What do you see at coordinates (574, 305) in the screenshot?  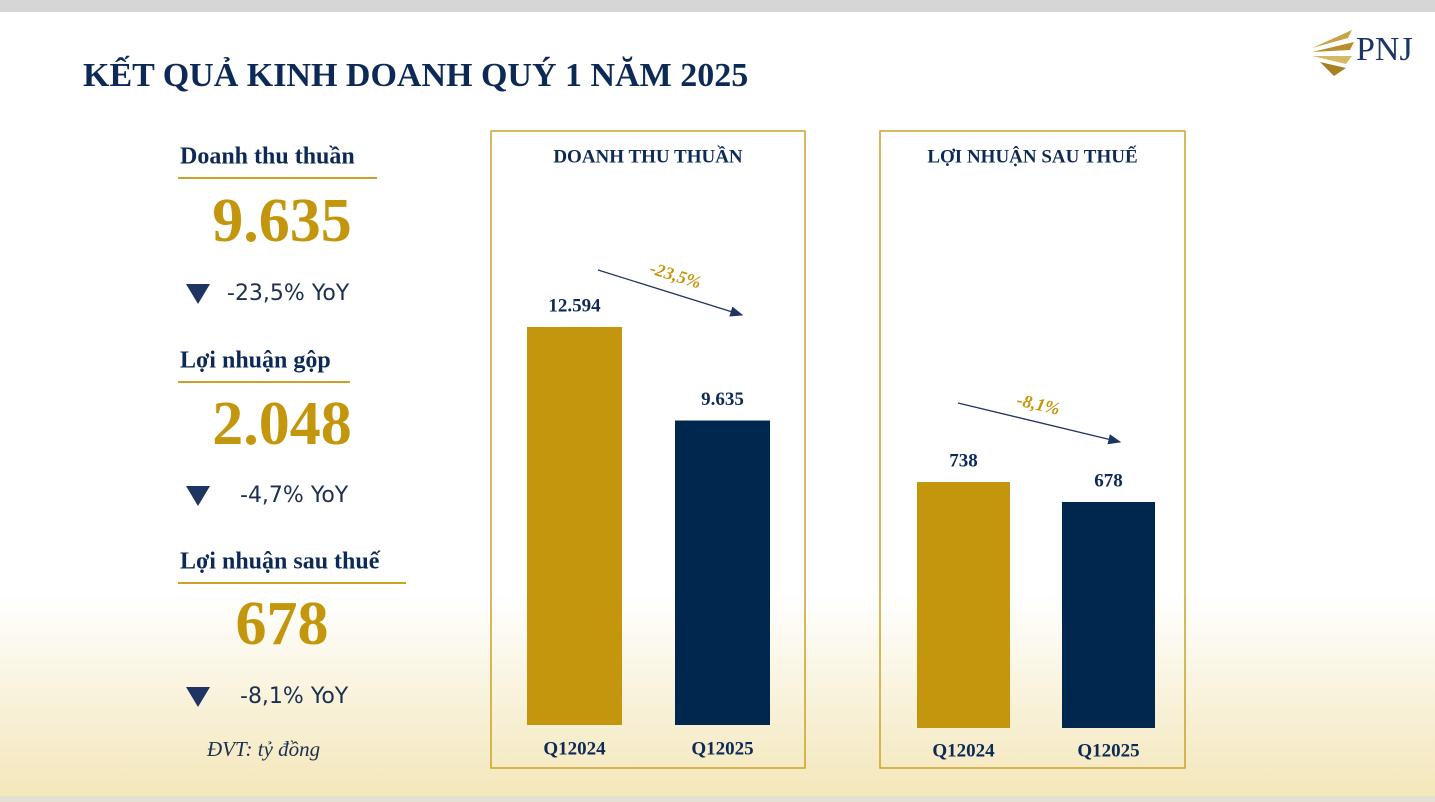 I see `data-label: 12.594` at bounding box center [574, 305].